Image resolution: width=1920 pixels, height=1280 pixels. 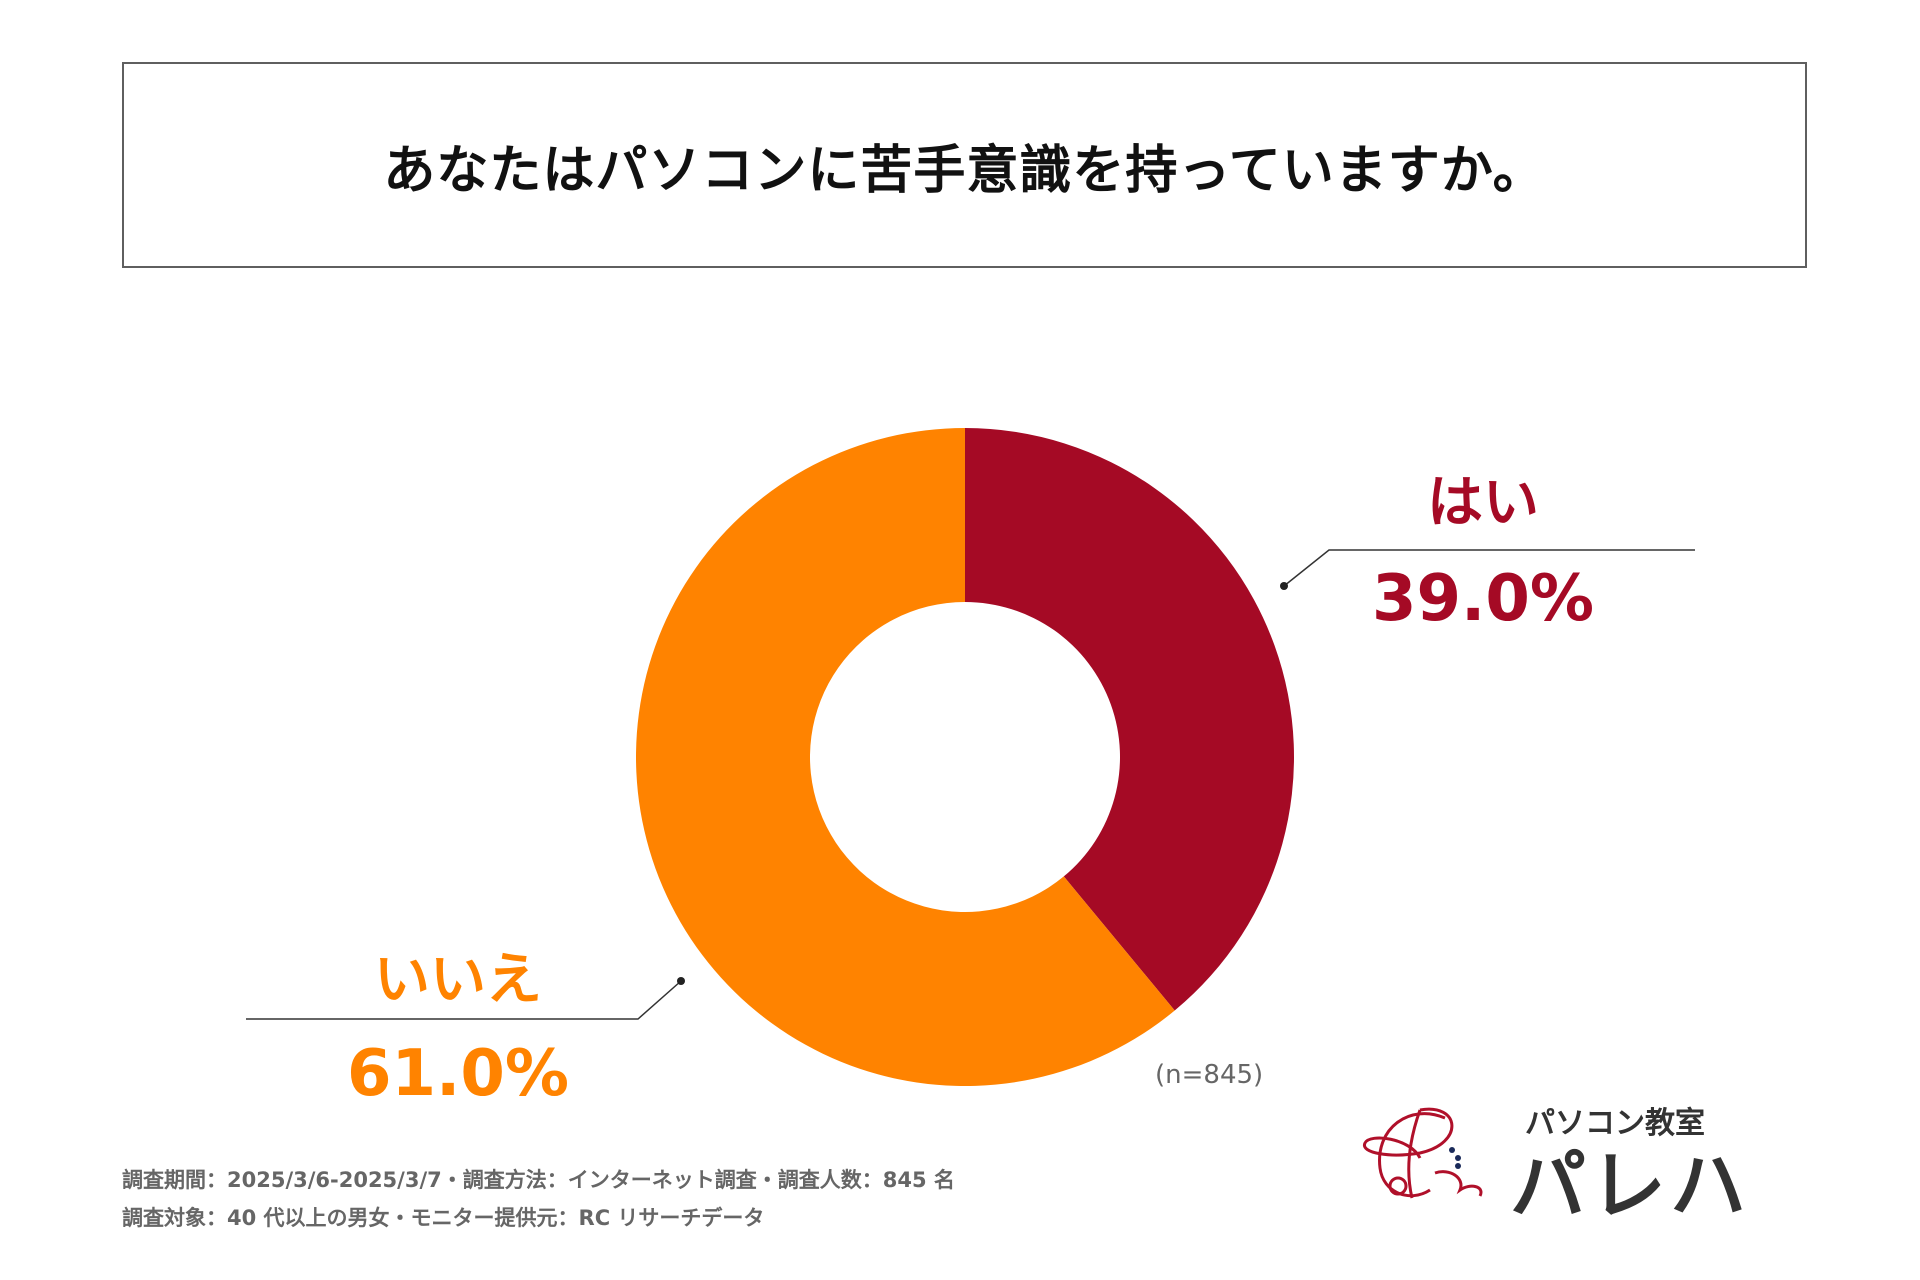 What do you see at coordinates (681, 981) in the screenshot?
I see `leader-dot-no` at bounding box center [681, 981].